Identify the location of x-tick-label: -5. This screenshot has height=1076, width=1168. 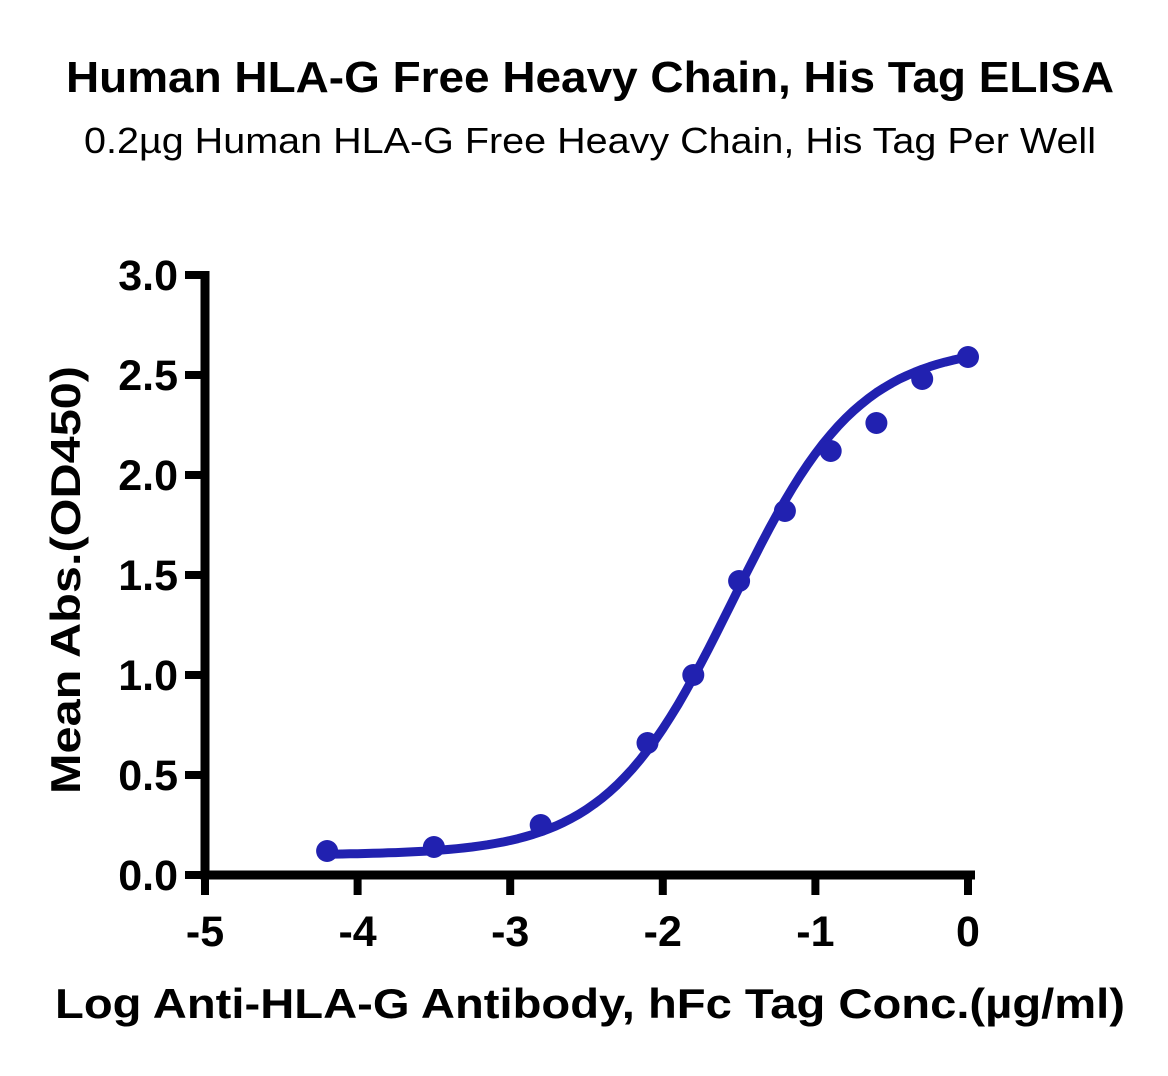
(205, 932).